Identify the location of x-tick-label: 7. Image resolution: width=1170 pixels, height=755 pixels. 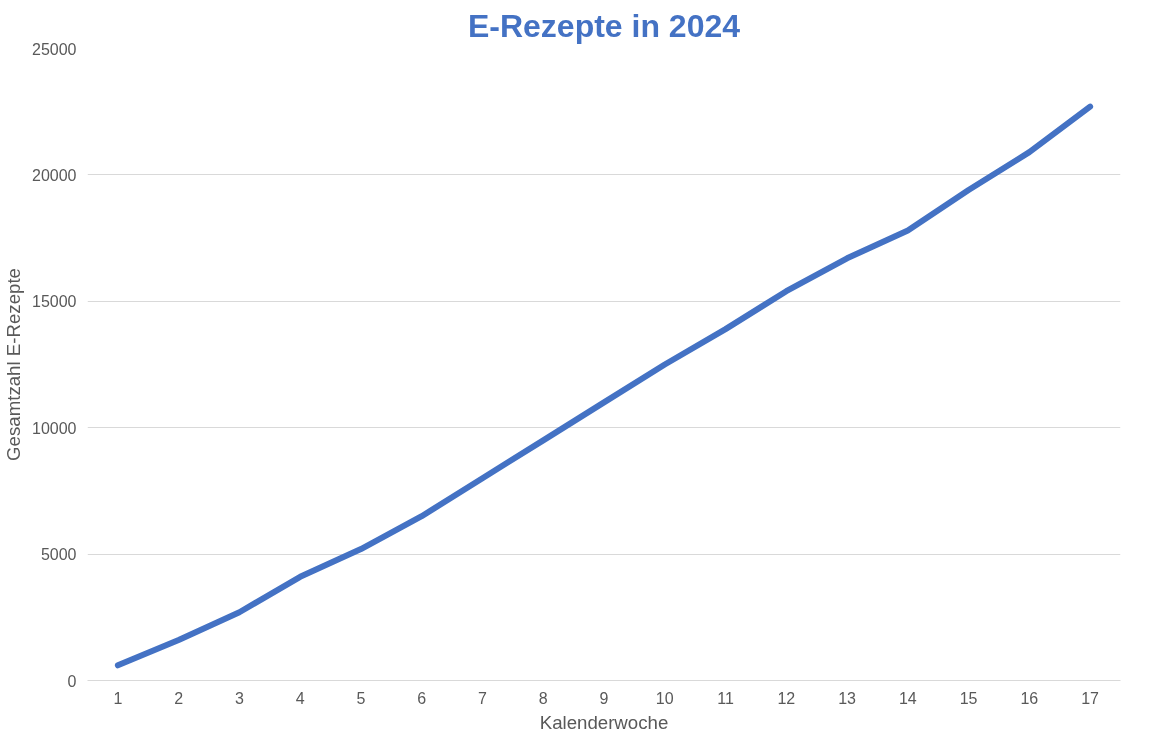
(483, 698).